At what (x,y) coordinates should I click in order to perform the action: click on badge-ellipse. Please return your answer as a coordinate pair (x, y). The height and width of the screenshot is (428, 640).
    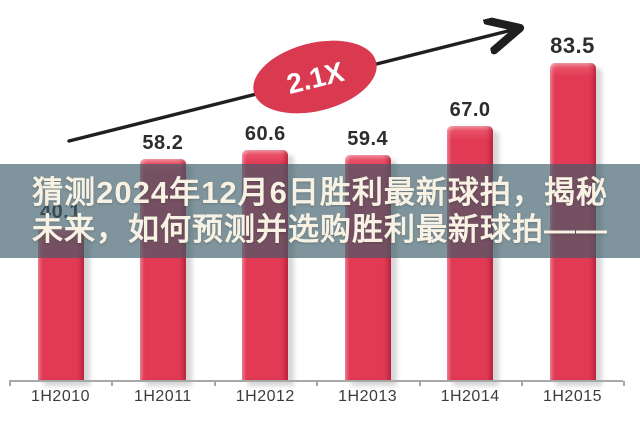
    Looking at the image, I should click on (315, 77).